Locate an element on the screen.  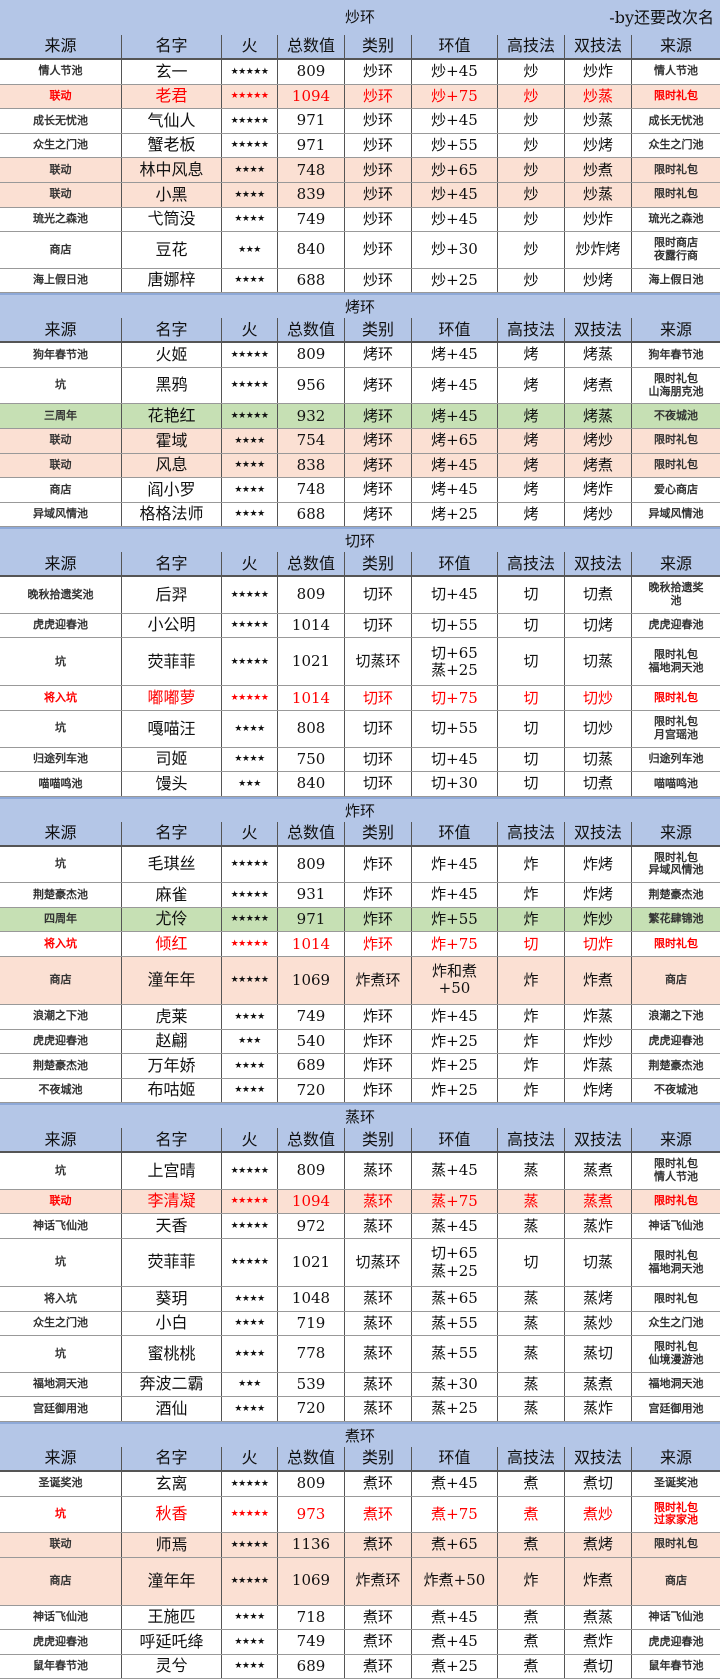
cell-dual-skill: 蒸切 is located at coordinates (598, 1354).